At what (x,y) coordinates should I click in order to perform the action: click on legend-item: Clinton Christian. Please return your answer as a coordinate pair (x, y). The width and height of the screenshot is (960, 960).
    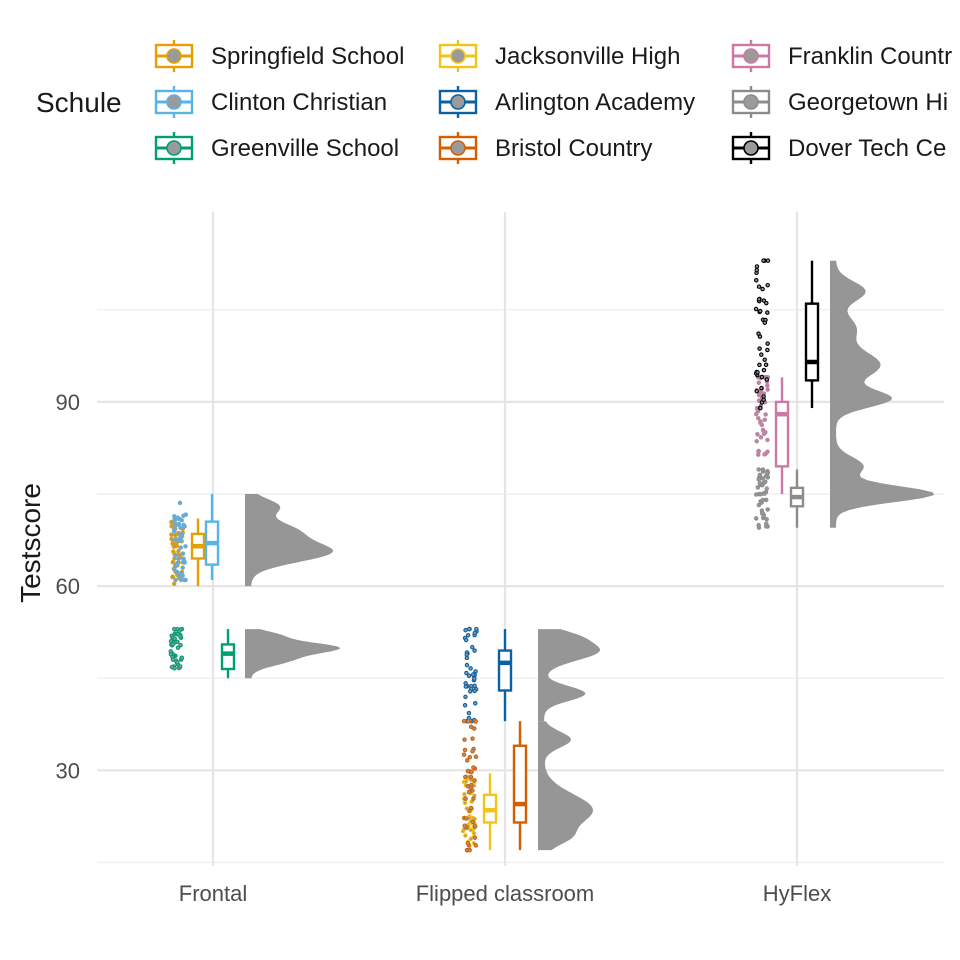
    Looking at the image, I should click on (270, 102).